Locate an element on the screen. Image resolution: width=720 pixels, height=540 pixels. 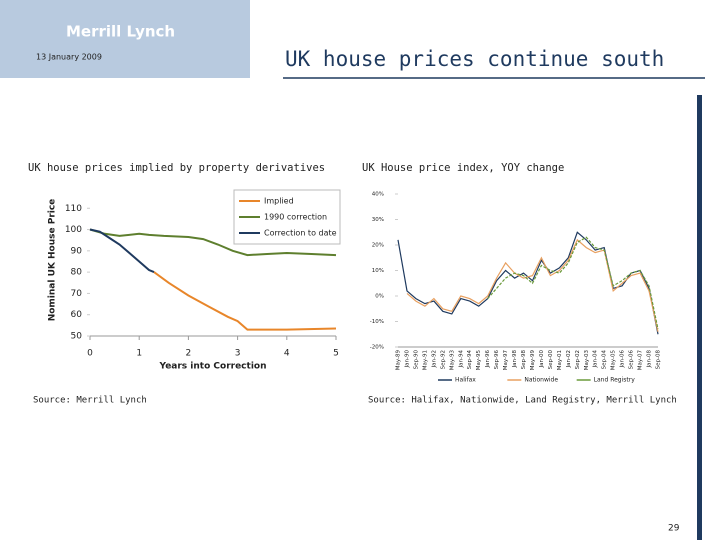
x-tick-label: Jan-92 is located at coordinates (434, 359).